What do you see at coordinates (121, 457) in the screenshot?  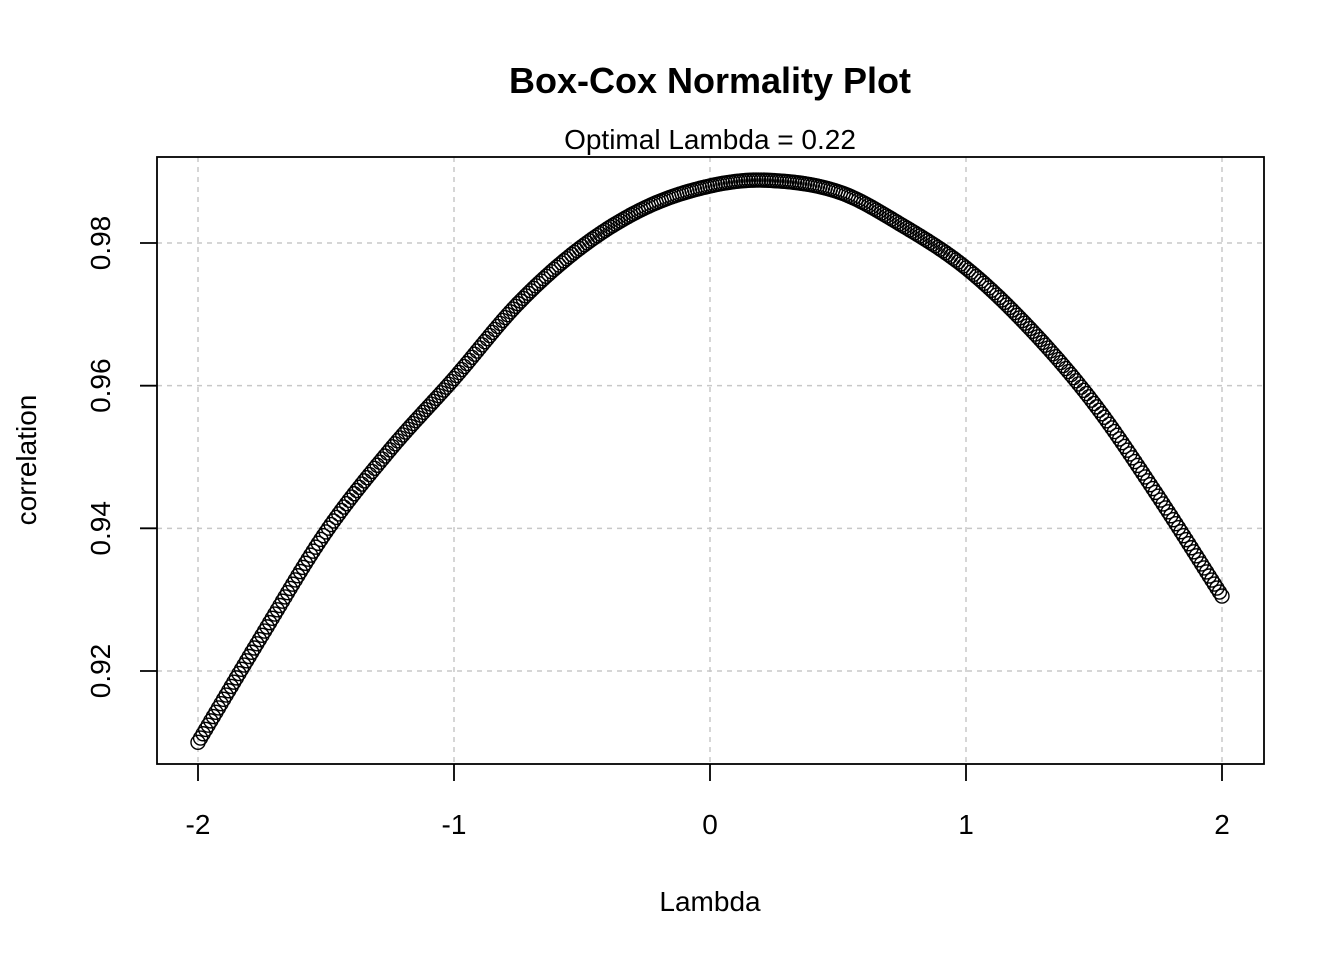 I see `y-axis: 0.92 0.94 0.96 0.98` at bounding box center [121, 457].